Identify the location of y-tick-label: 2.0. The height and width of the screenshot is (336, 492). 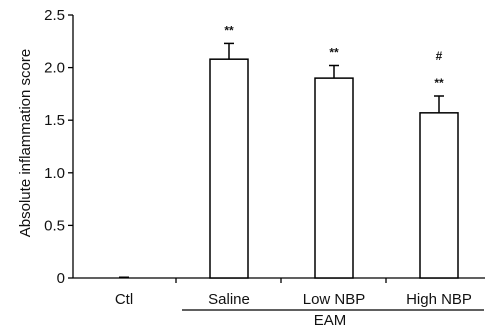
(54, 68).